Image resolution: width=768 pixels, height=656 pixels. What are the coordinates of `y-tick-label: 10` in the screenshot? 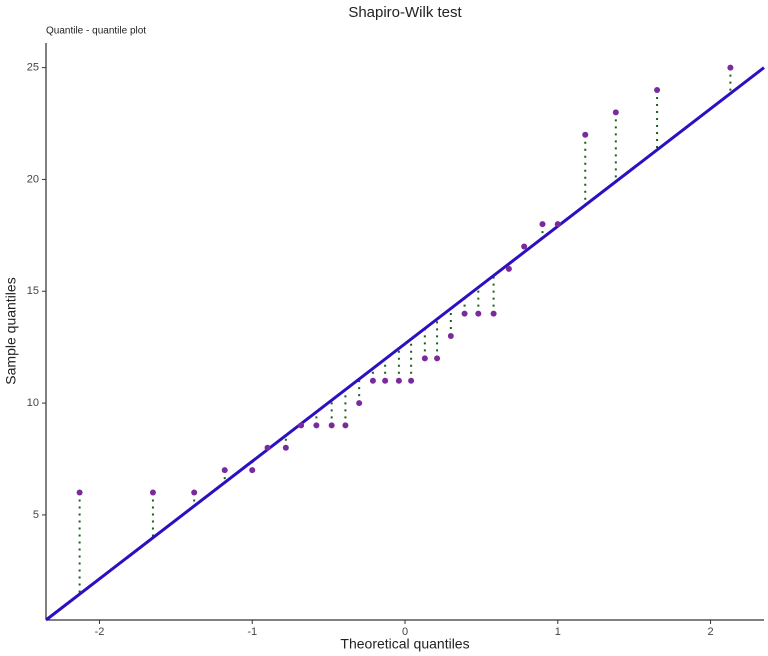 It's located at (33, 403).